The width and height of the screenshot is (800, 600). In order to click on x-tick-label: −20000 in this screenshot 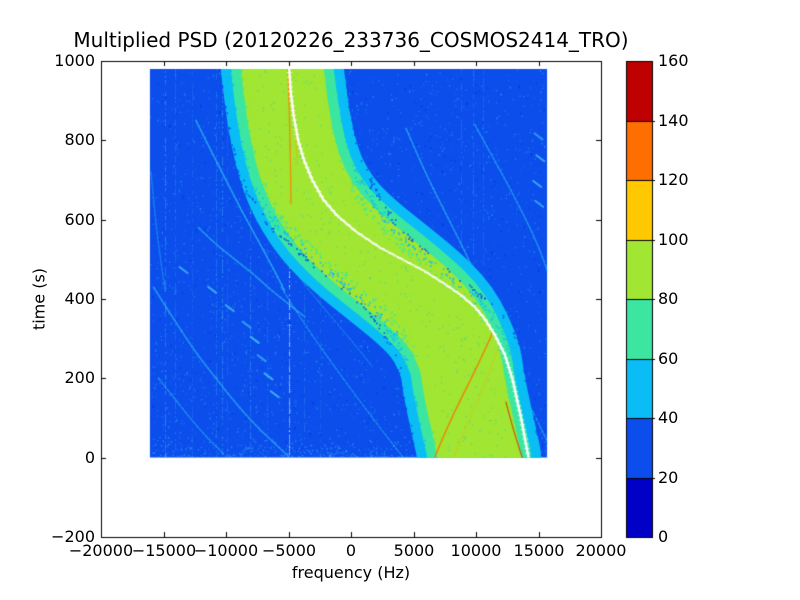, I will do `click(101, 550)`.